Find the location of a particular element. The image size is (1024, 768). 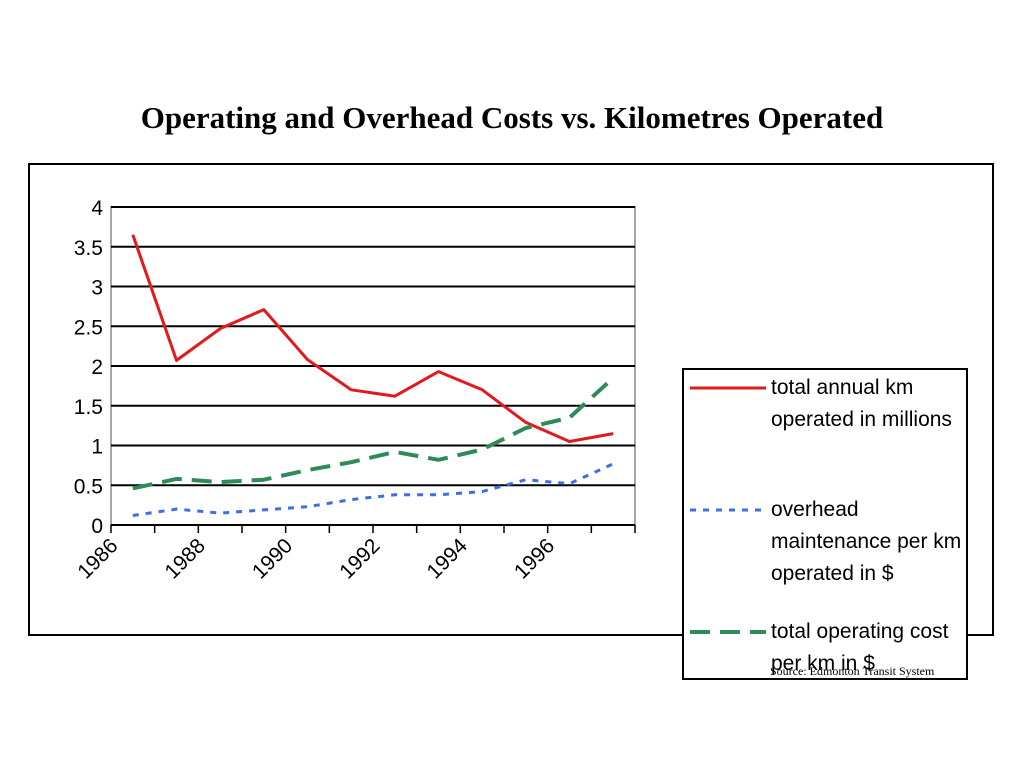

x-tick-label: 1992 is located at coordinates (359, 558).